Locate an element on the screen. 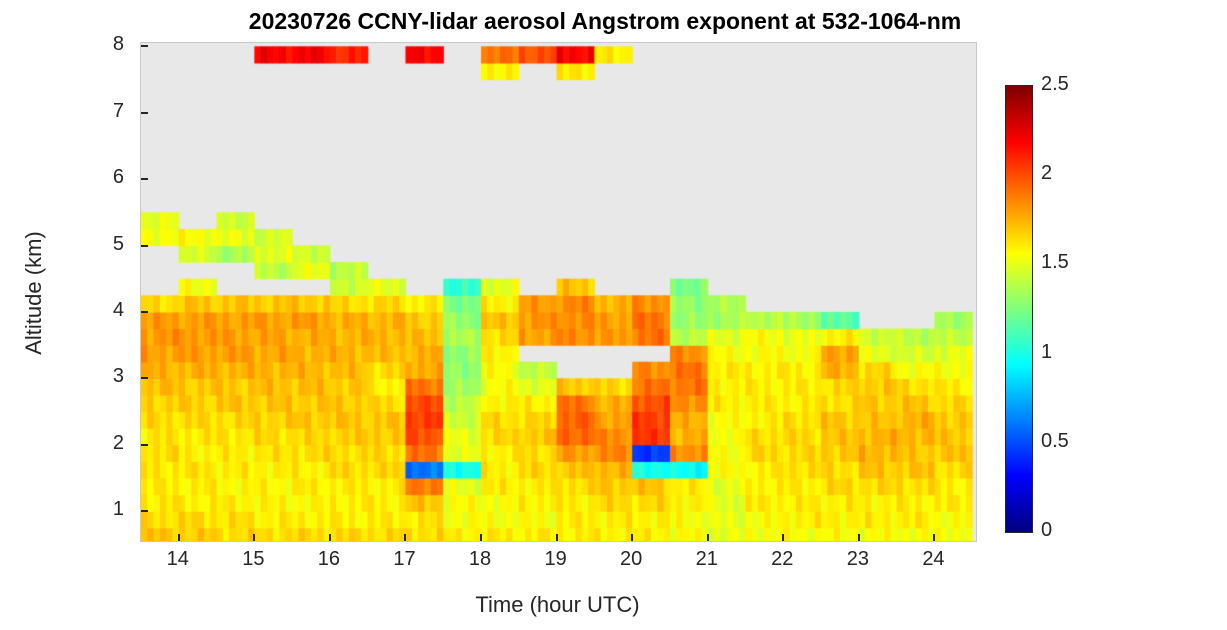 The image size is (1227, 630). x-tick-label: 14 is located at coordinates (177, 559).